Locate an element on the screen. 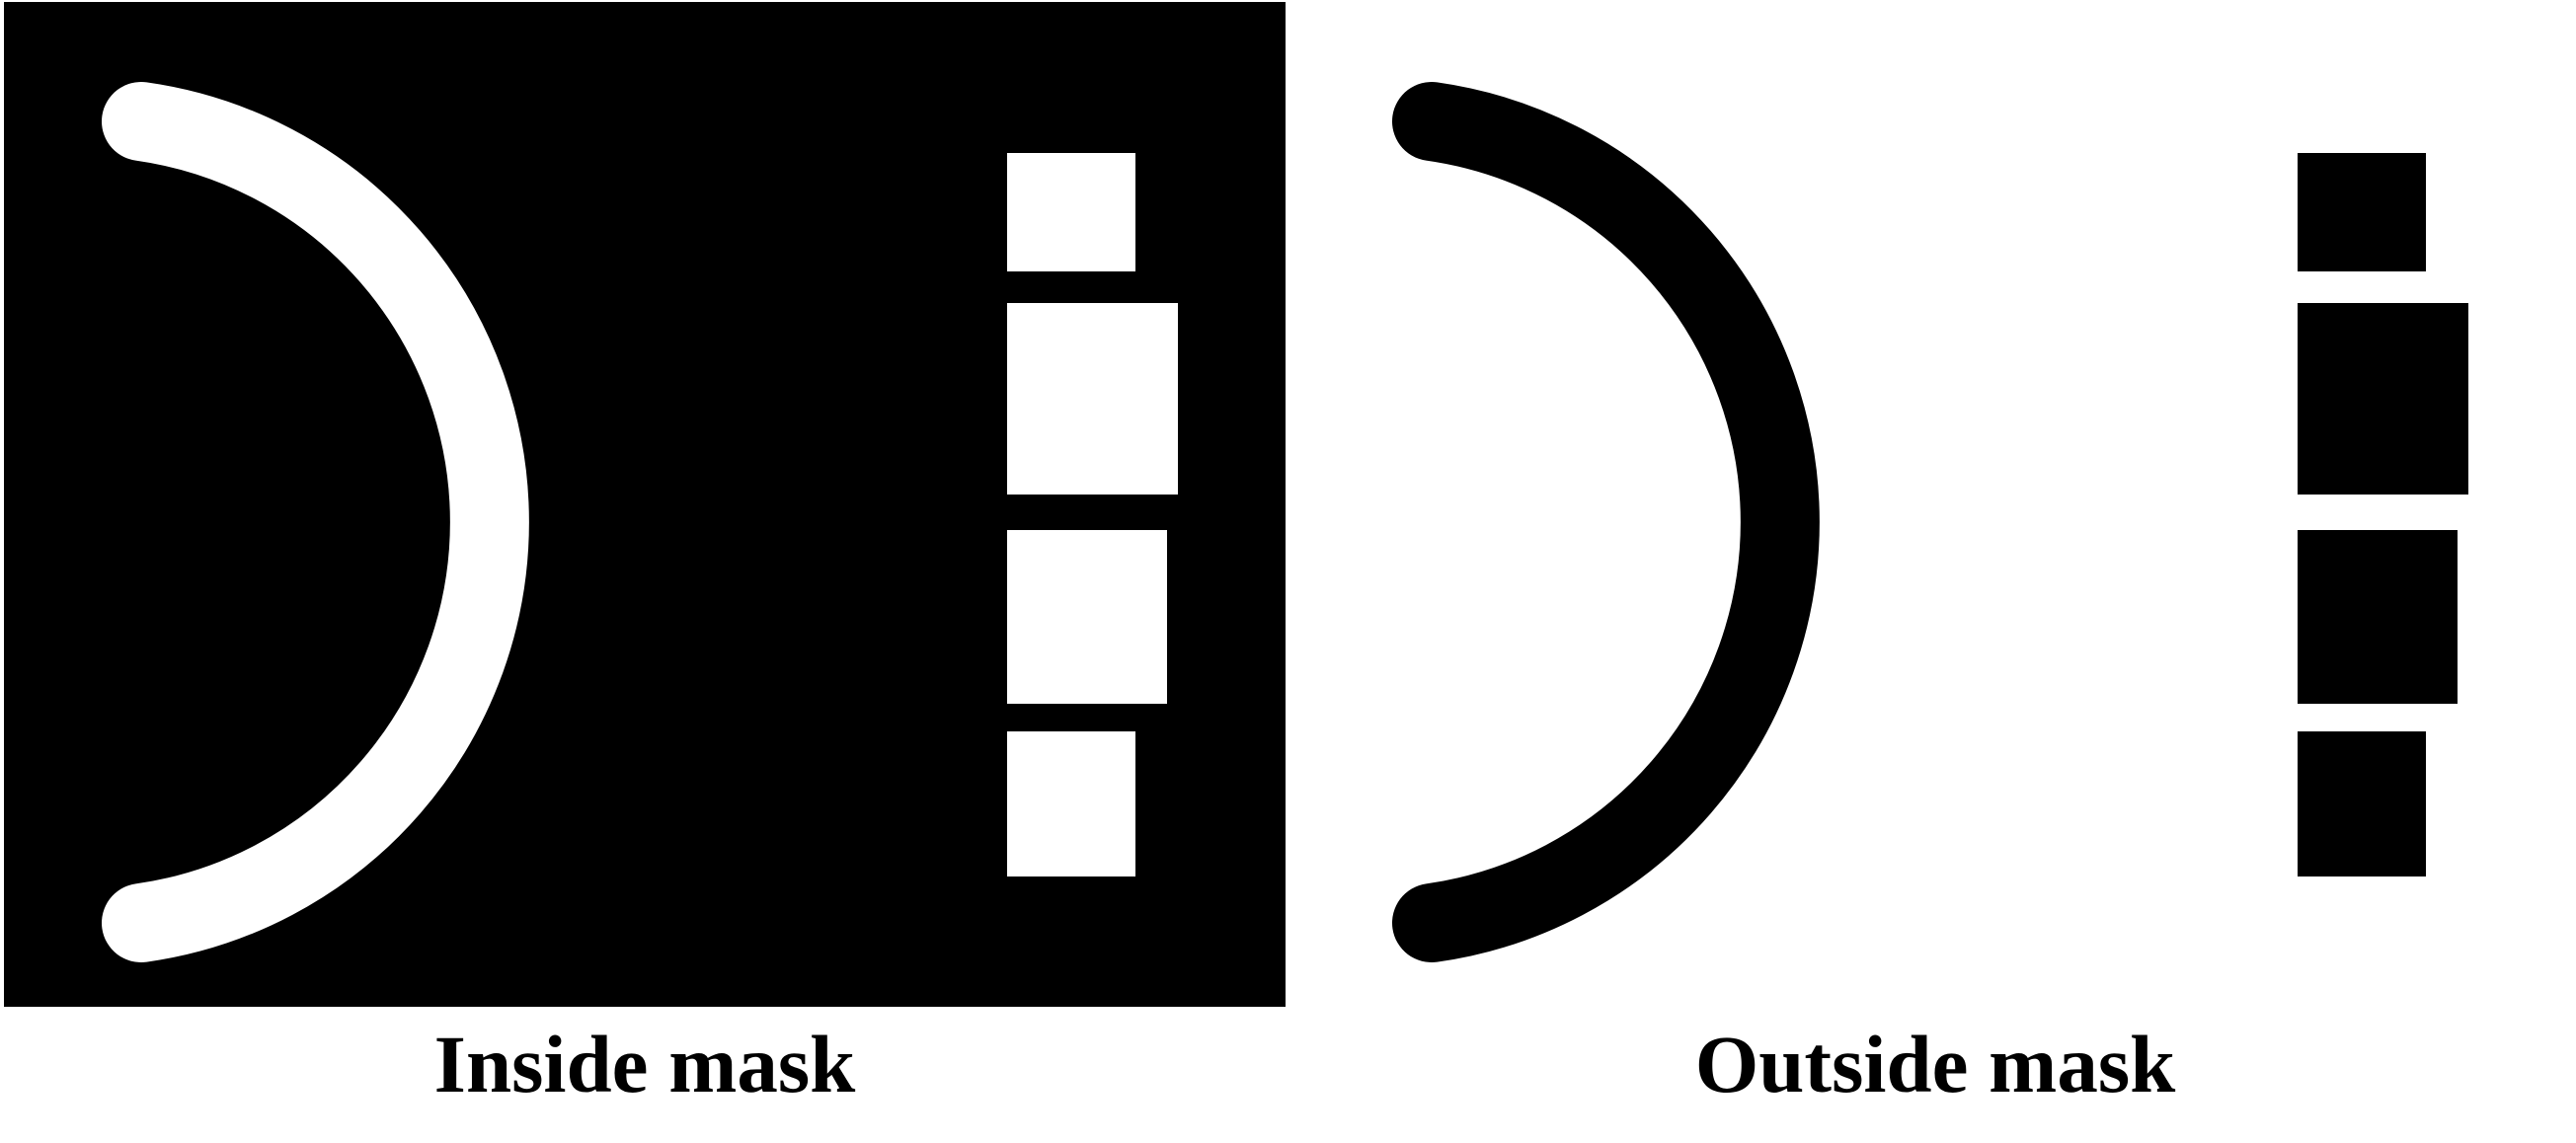 The height and width of the screenshot is (1143, 2576). outside-mask-arc is located at coordinates (1606, 522).